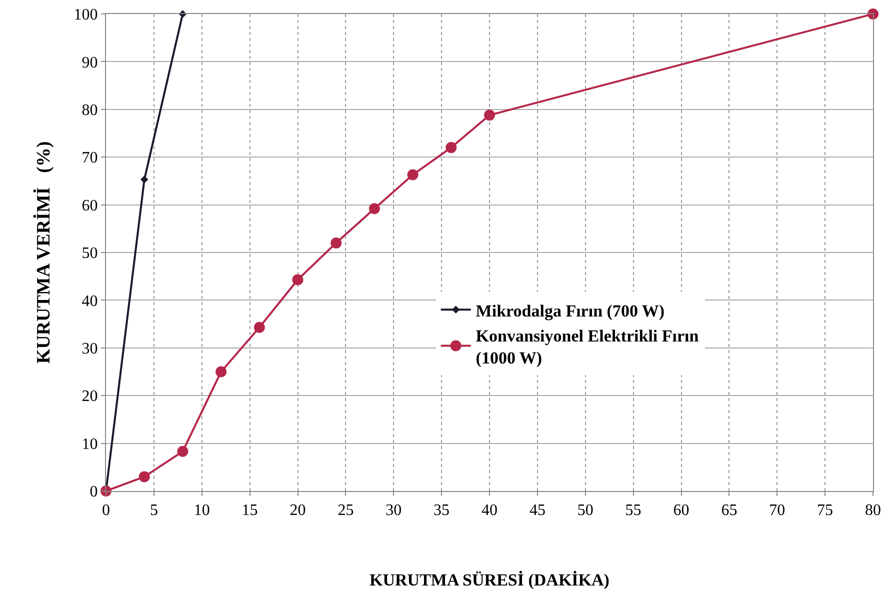  Describe the element at coordinates (729, 511) in the screenshot. I see `x-tick-label: 65` at that location.